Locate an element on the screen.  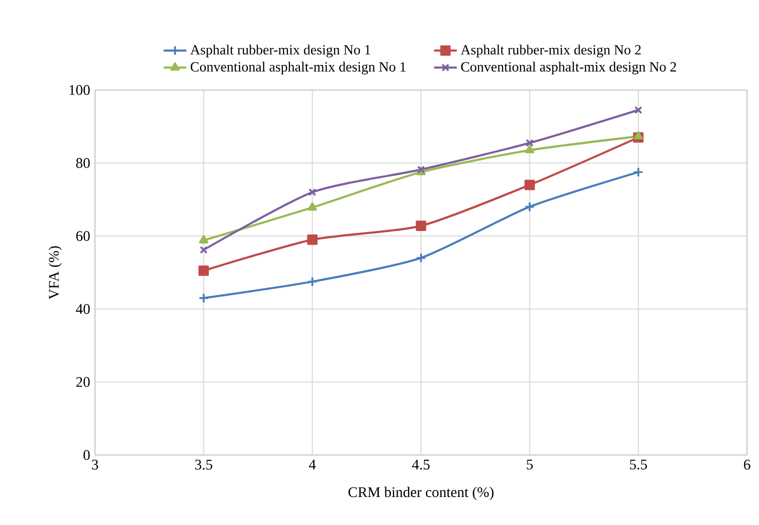
x-axis-title: CRM binder content (%) is located at coordinates (421, 493).